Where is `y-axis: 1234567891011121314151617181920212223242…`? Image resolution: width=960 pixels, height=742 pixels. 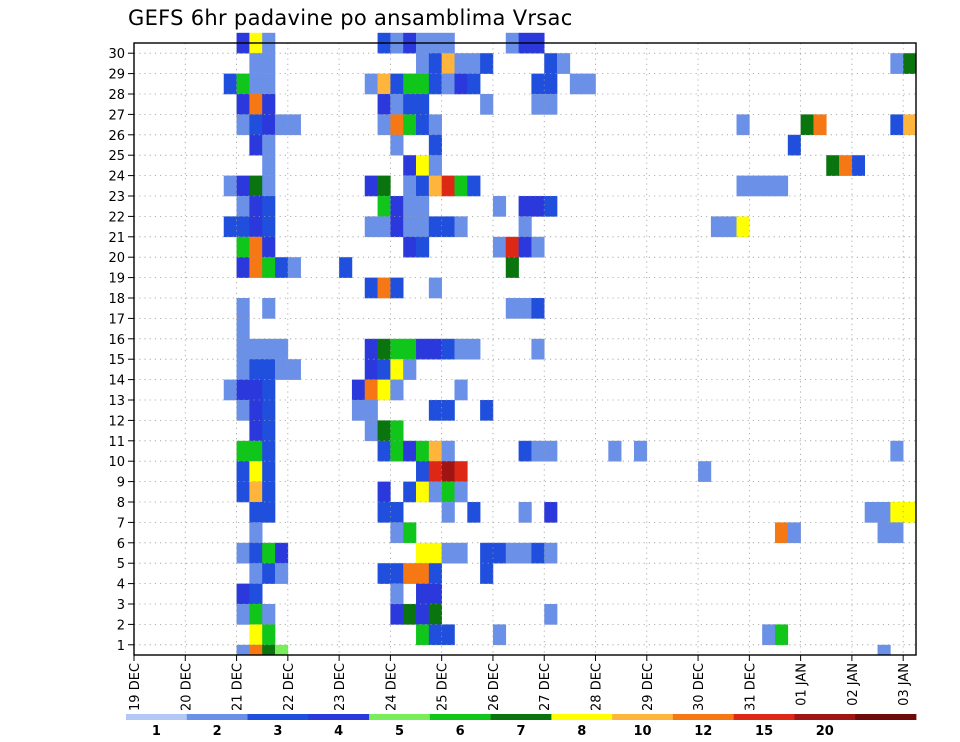 y-axis: 1234567891011121314151617181920212223242… is located at coordinates (121, 350).